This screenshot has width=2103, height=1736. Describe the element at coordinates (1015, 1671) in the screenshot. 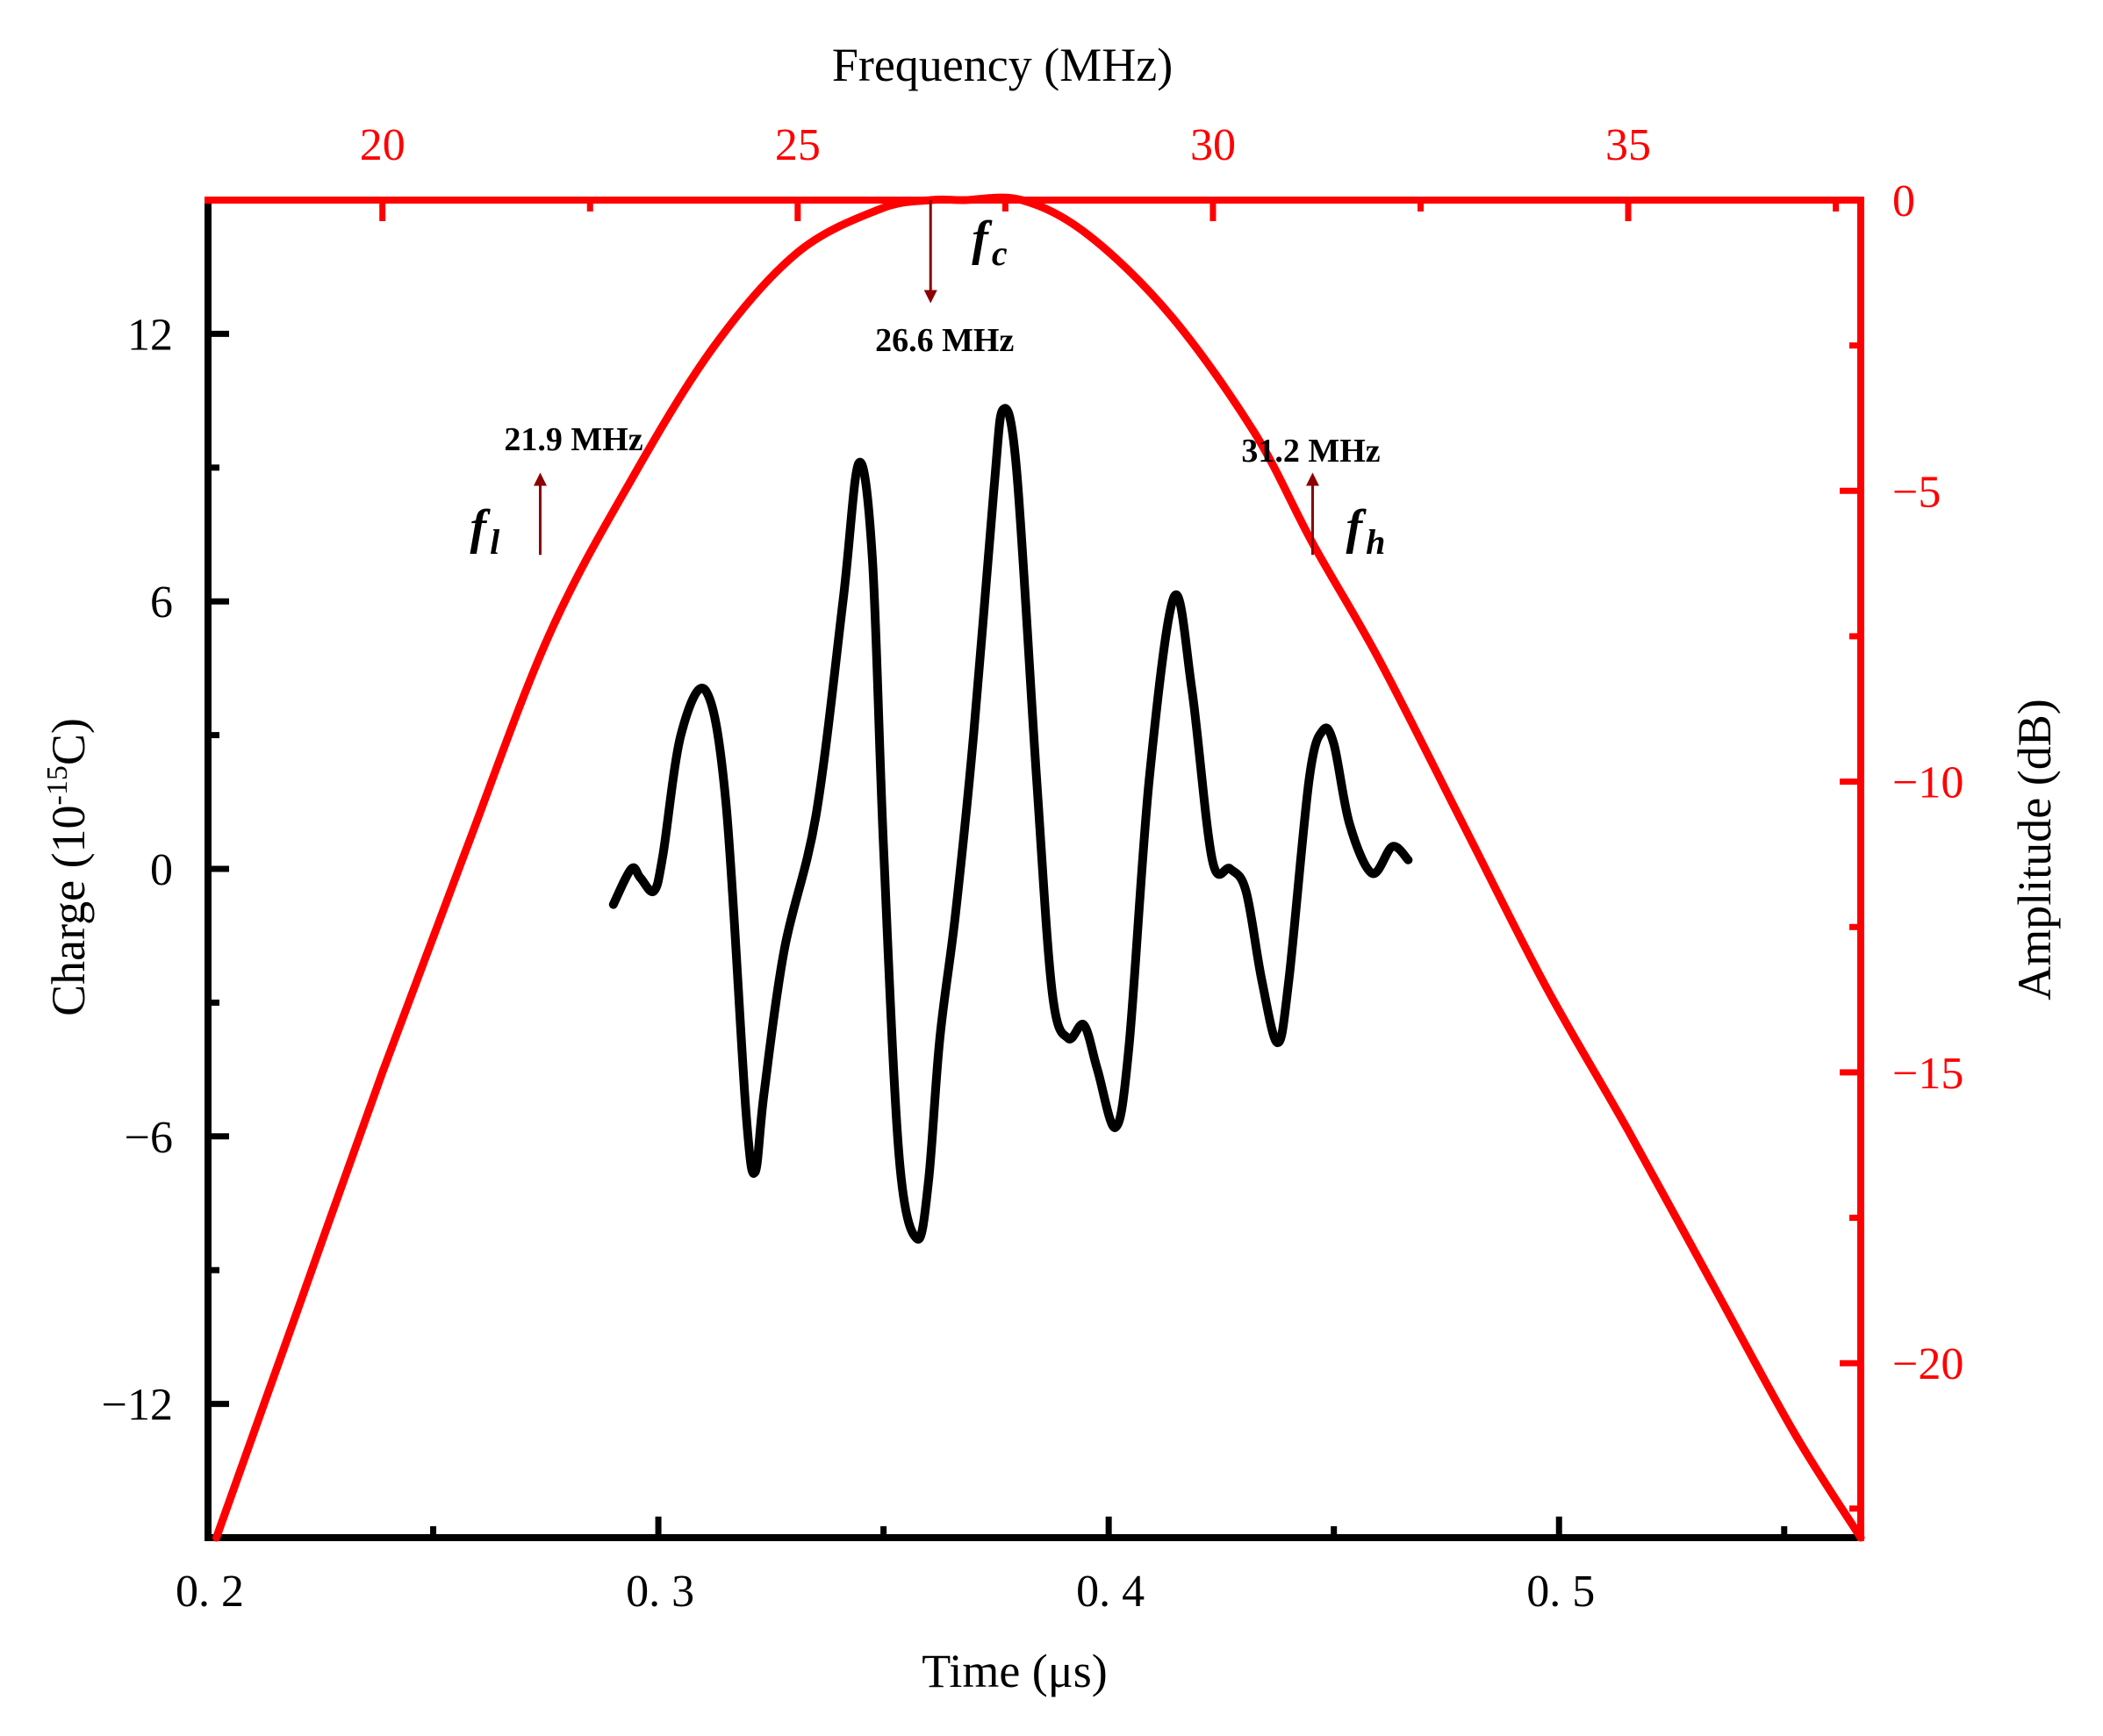

I see `bottom-axis-title: Time (μs)` at that location.